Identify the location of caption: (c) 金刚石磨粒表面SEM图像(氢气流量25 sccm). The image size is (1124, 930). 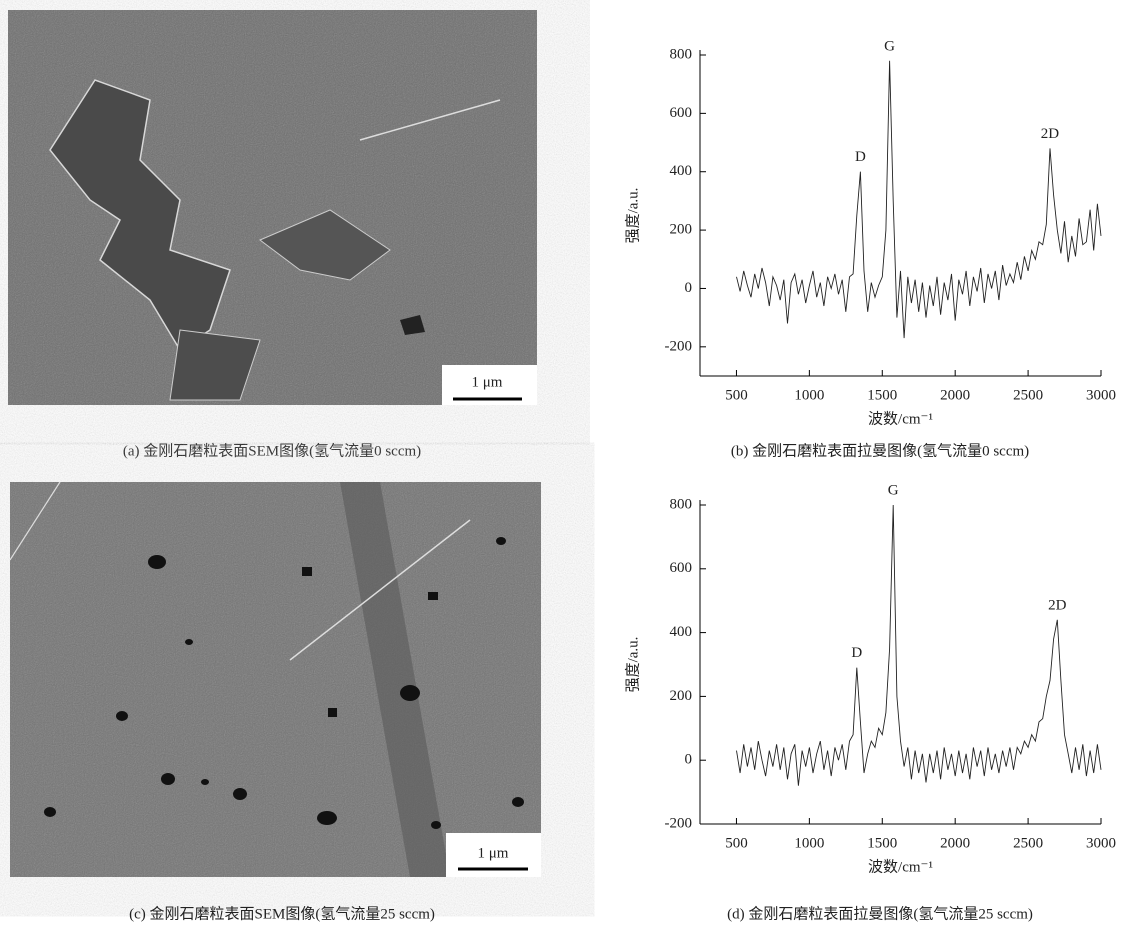
(282, 913).